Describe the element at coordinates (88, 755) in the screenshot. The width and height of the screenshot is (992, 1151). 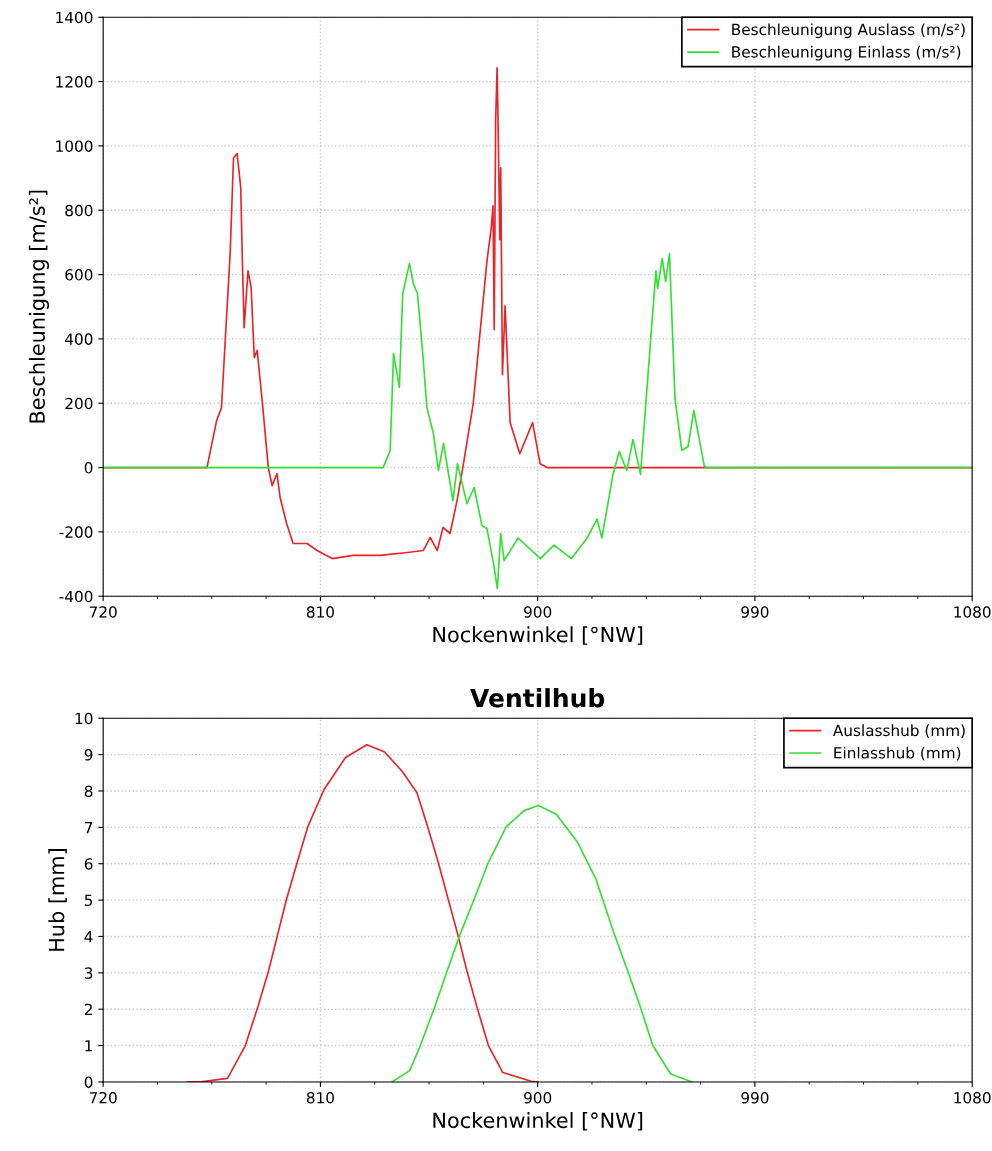
I see `y-tick-label: 9` at that location.